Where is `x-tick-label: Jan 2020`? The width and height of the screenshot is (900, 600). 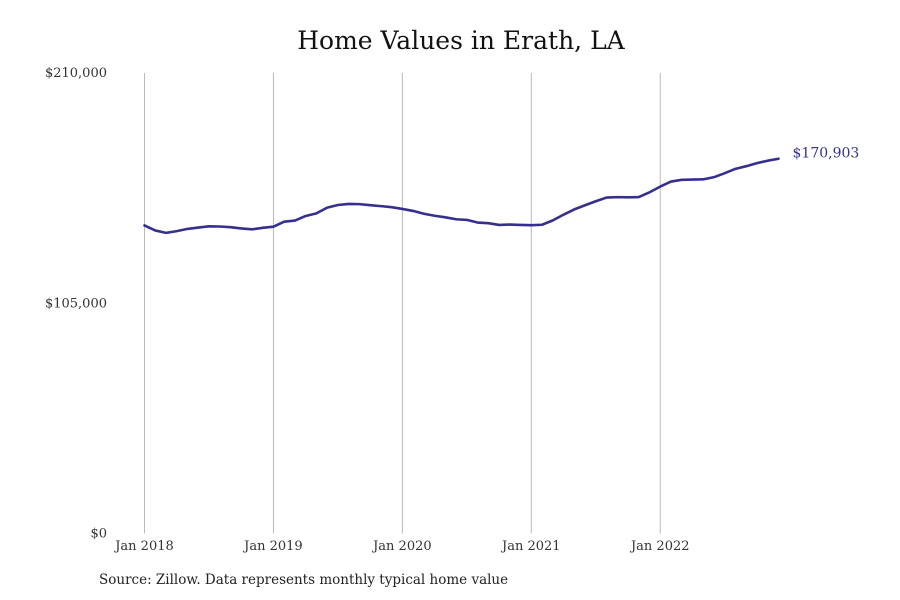 x-tick-label: Jan 2020 is located at coordinates (401, 546).